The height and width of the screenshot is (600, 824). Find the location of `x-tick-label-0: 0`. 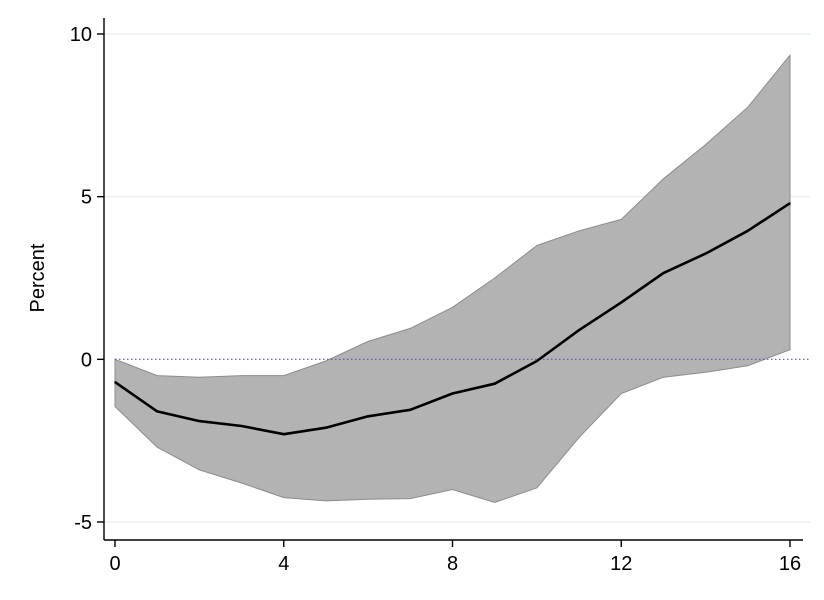

x-tick-label-0: 0 is located at coordinates (114, 564).